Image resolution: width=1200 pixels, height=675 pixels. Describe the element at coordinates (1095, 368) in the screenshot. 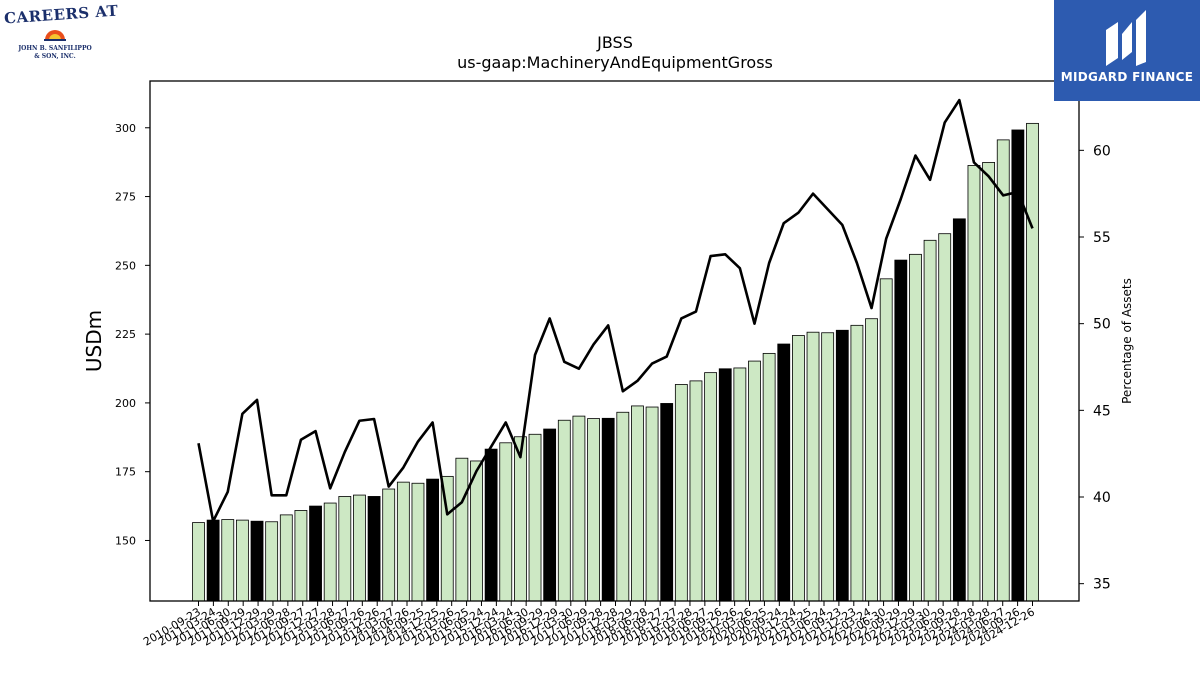

I see `right-y-axis: 35 40 45 50 55 60` at that location.